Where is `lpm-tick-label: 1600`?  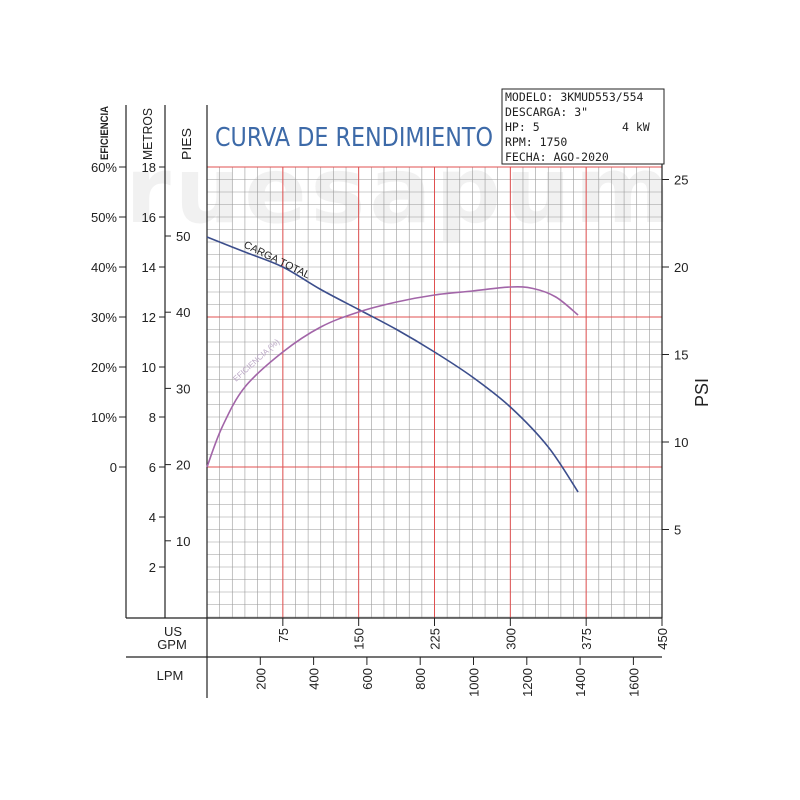 lpm-tick-label: 1600 is located at coordinates (633, 682).